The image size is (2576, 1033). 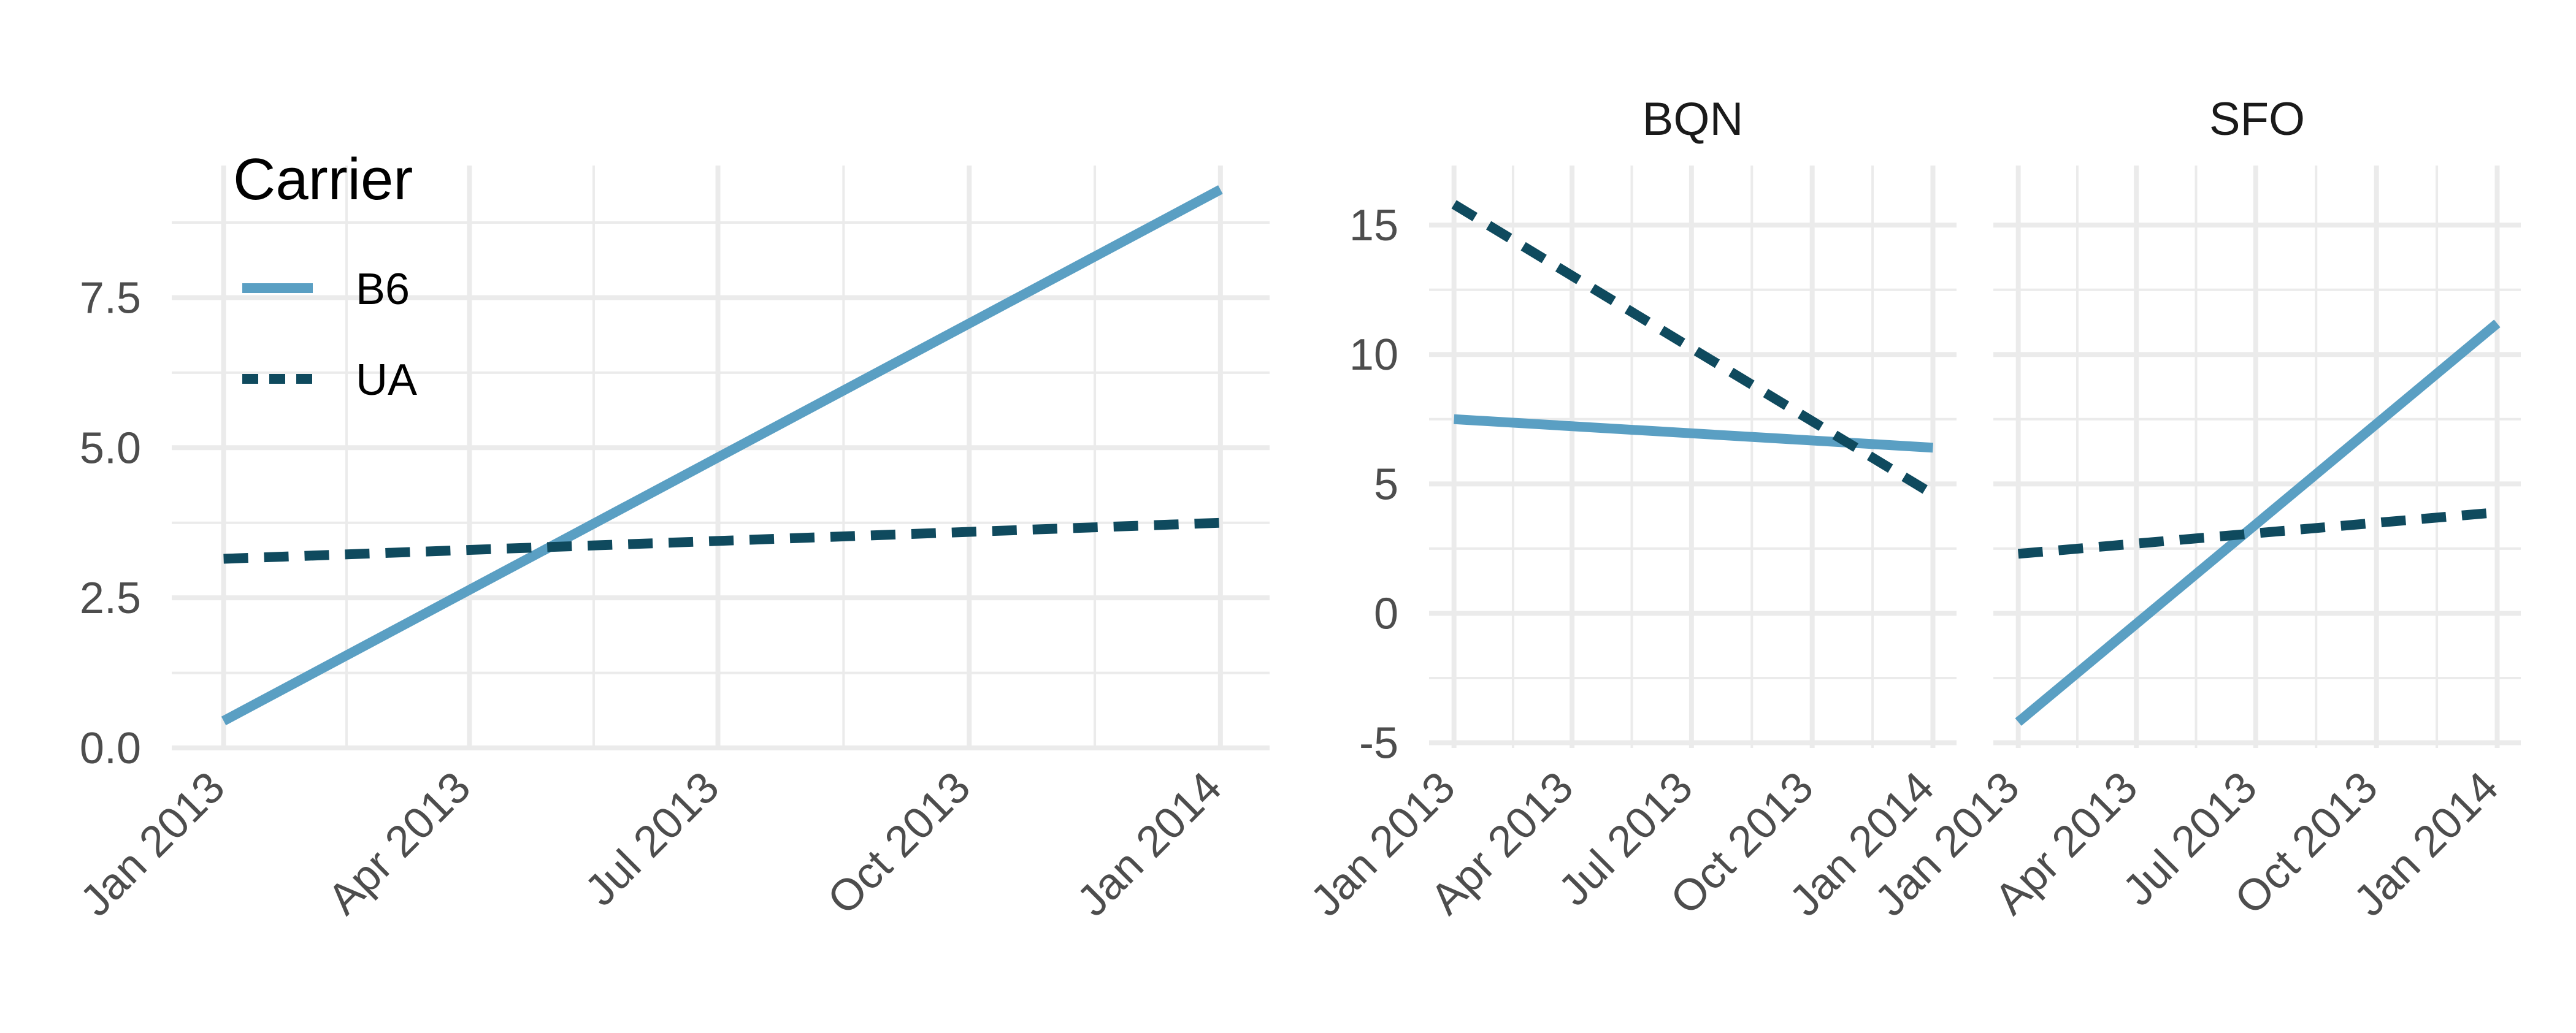 What do you see at coordinates (1373, 355) in the screenshot?
I see `facet-bqn-y-tick-label: 10` at bounding box center [1373, 355].